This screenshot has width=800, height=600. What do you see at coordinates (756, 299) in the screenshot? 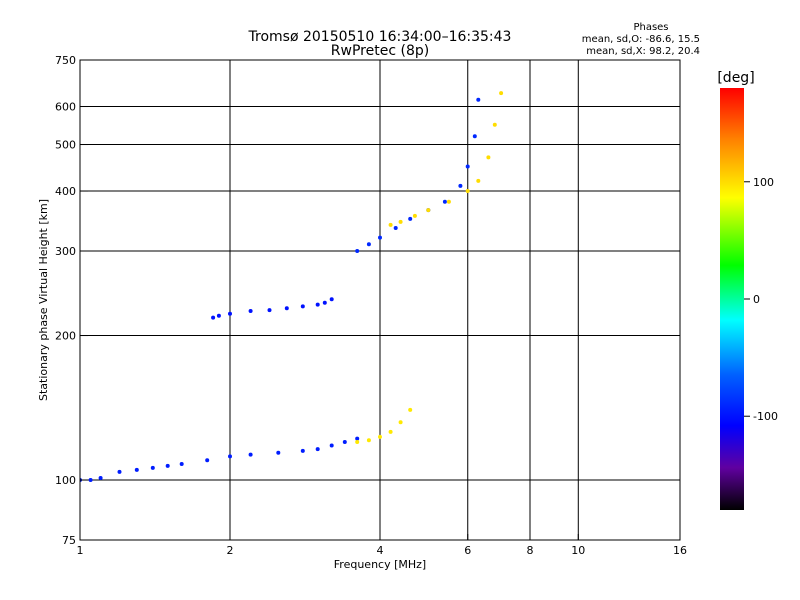
I see `colorbar-tick-label: 0` at bounding box center [756, 299].